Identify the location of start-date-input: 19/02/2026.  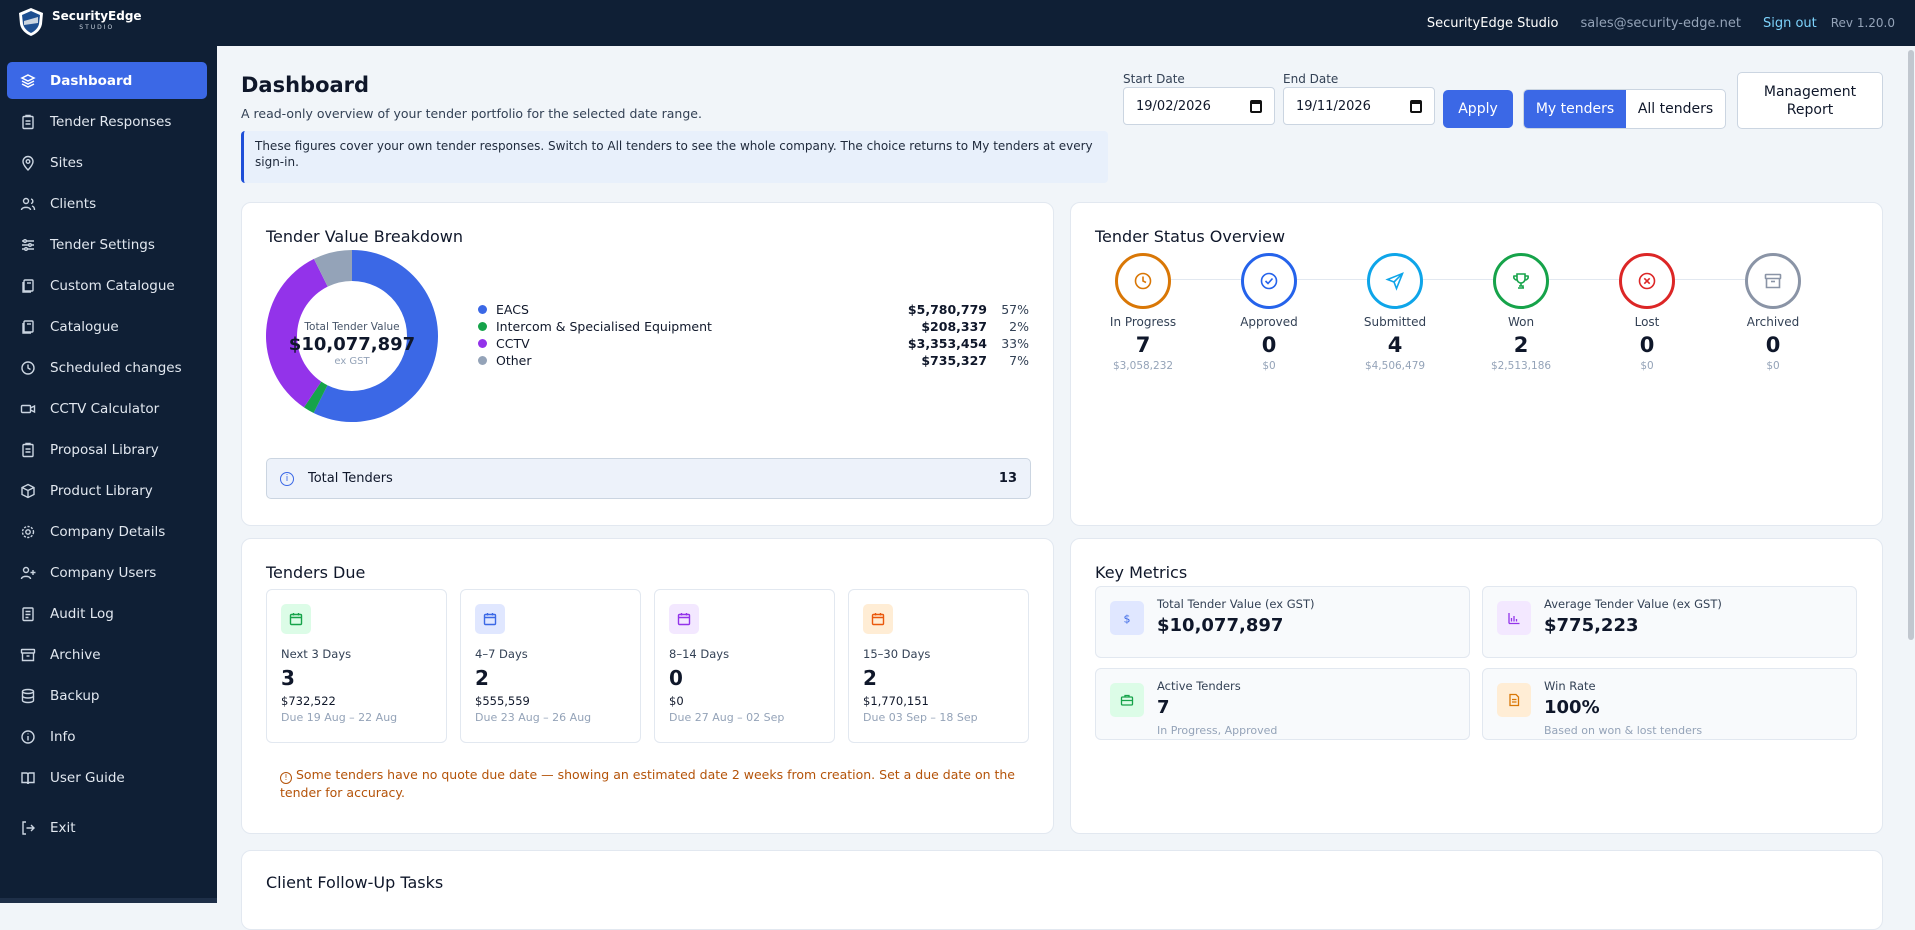
(1199, 106).